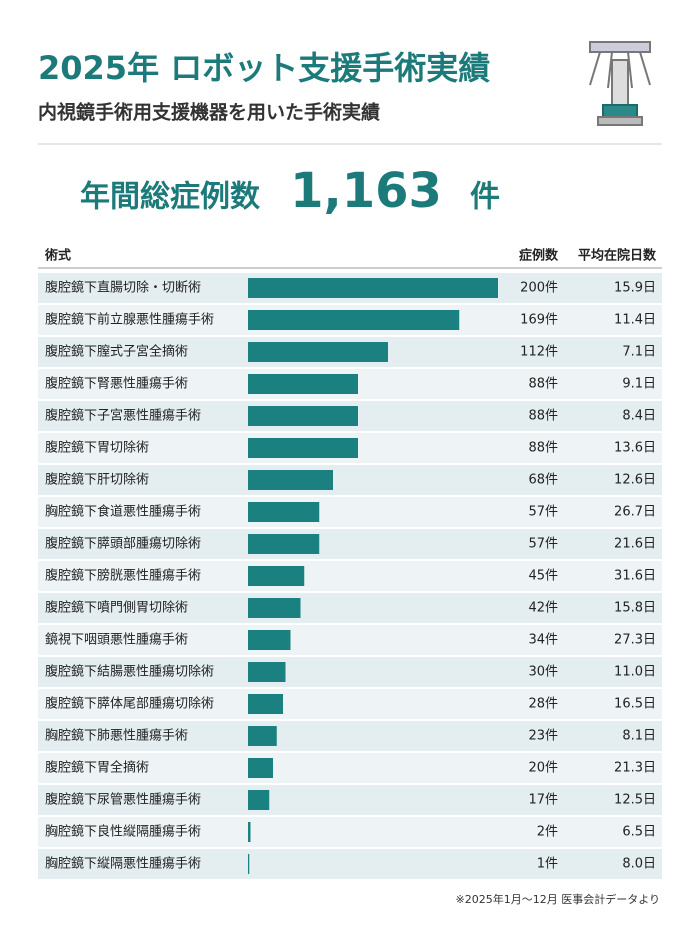 The height and width of the screenshot is (938, 700). What do you see at coordinates (123, 288) in the screenshot?
I see `procedure: 腹腔鏡下直腸切除・切断術` at bounding box center [123, 288].